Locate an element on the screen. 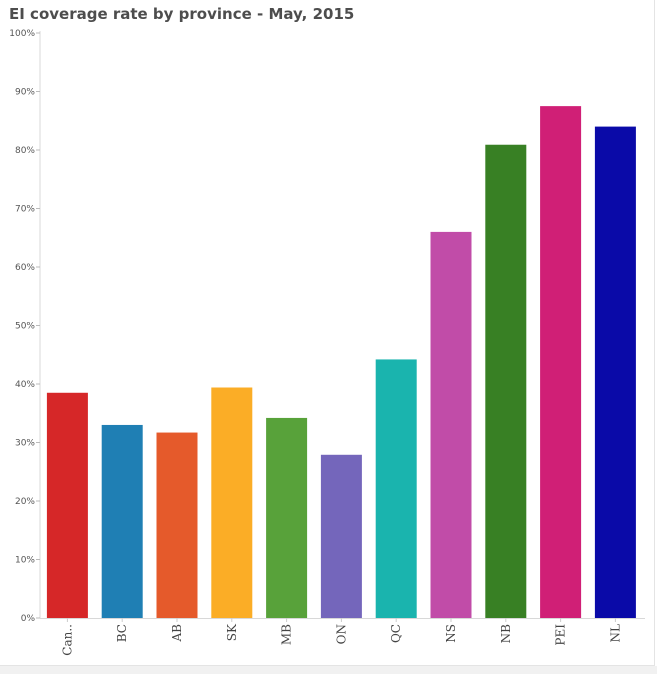 The width and height of the screenshot is (657, 674). x-tick-label: ON is located at coordinates (341, 634).